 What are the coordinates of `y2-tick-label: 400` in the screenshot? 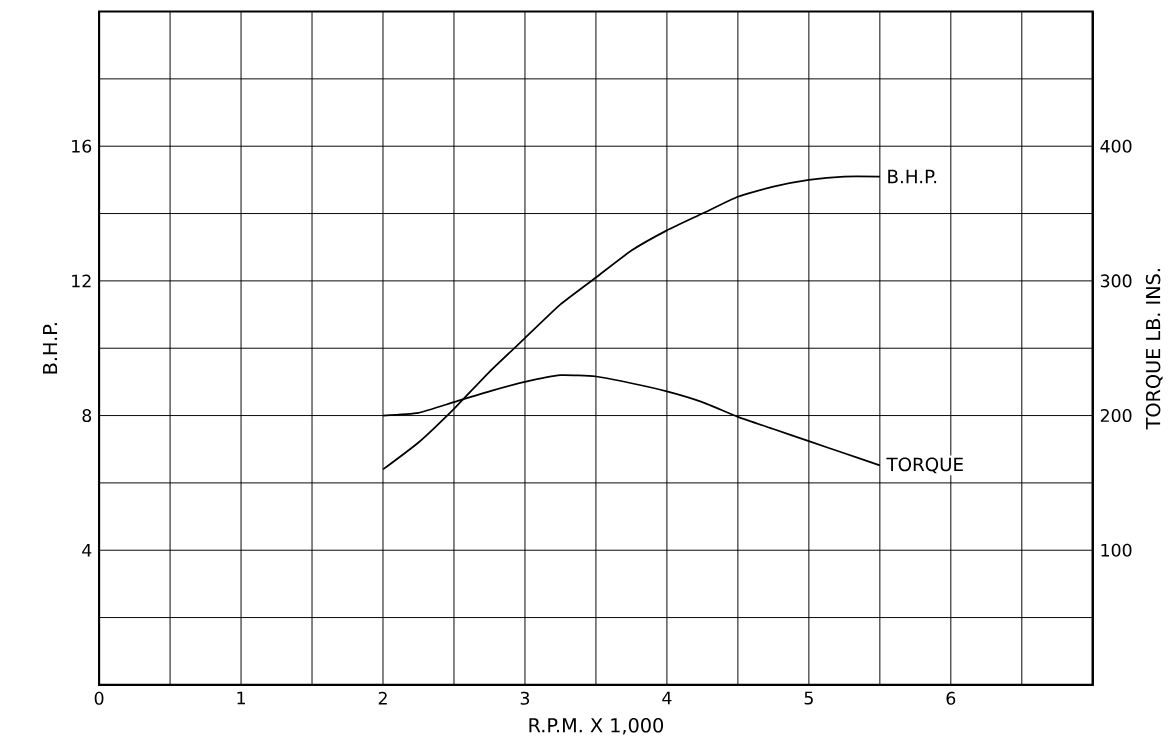 It's located at (1116, 146).